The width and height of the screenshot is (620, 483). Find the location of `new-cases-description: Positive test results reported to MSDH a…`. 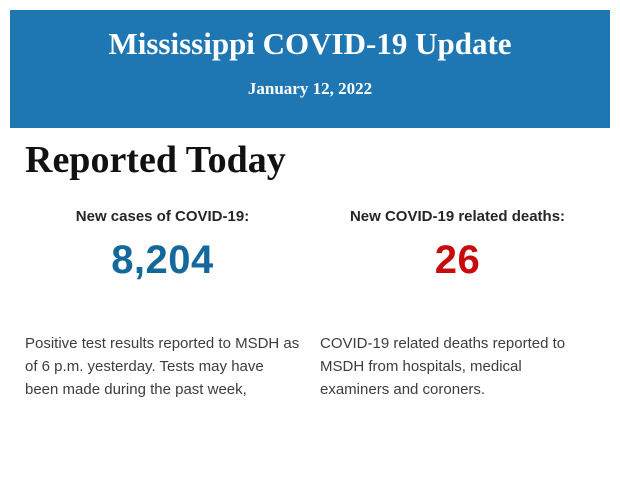

new-cases-description: Positive test results reported to MSDH a… is located at coordinates (162, 366).